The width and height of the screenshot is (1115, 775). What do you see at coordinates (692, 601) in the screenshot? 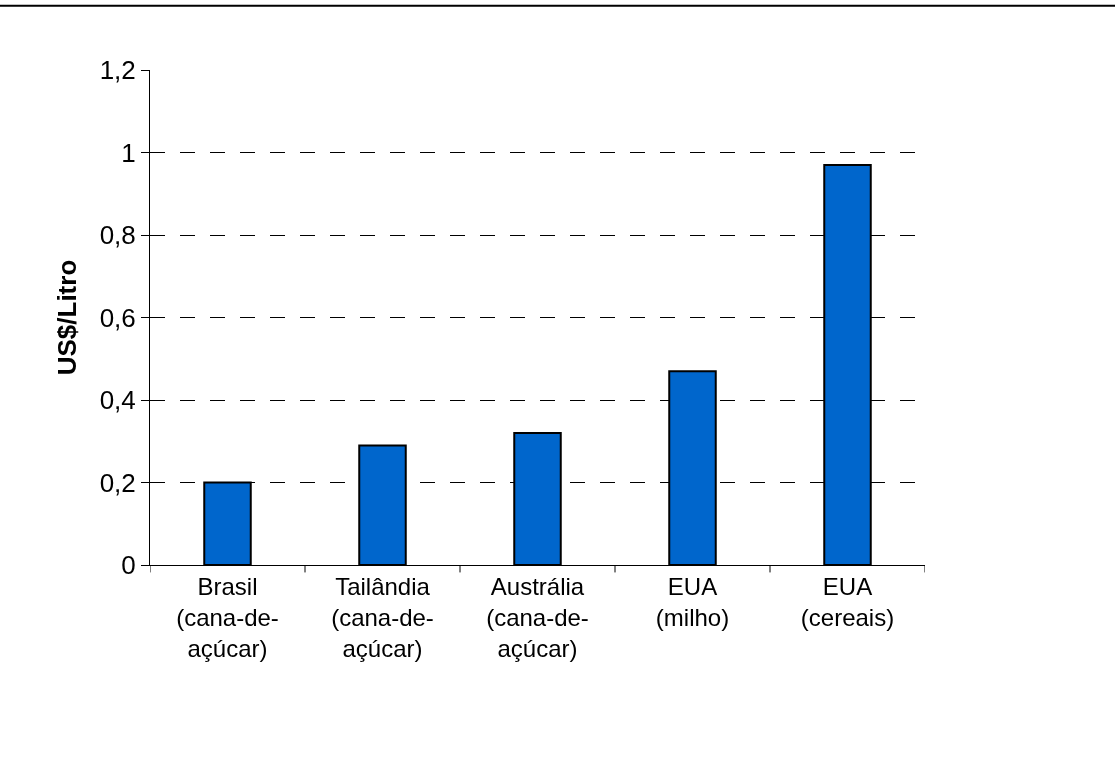
I see `x-tick-label: EUA (milho)` at bounding box center [692, 601].